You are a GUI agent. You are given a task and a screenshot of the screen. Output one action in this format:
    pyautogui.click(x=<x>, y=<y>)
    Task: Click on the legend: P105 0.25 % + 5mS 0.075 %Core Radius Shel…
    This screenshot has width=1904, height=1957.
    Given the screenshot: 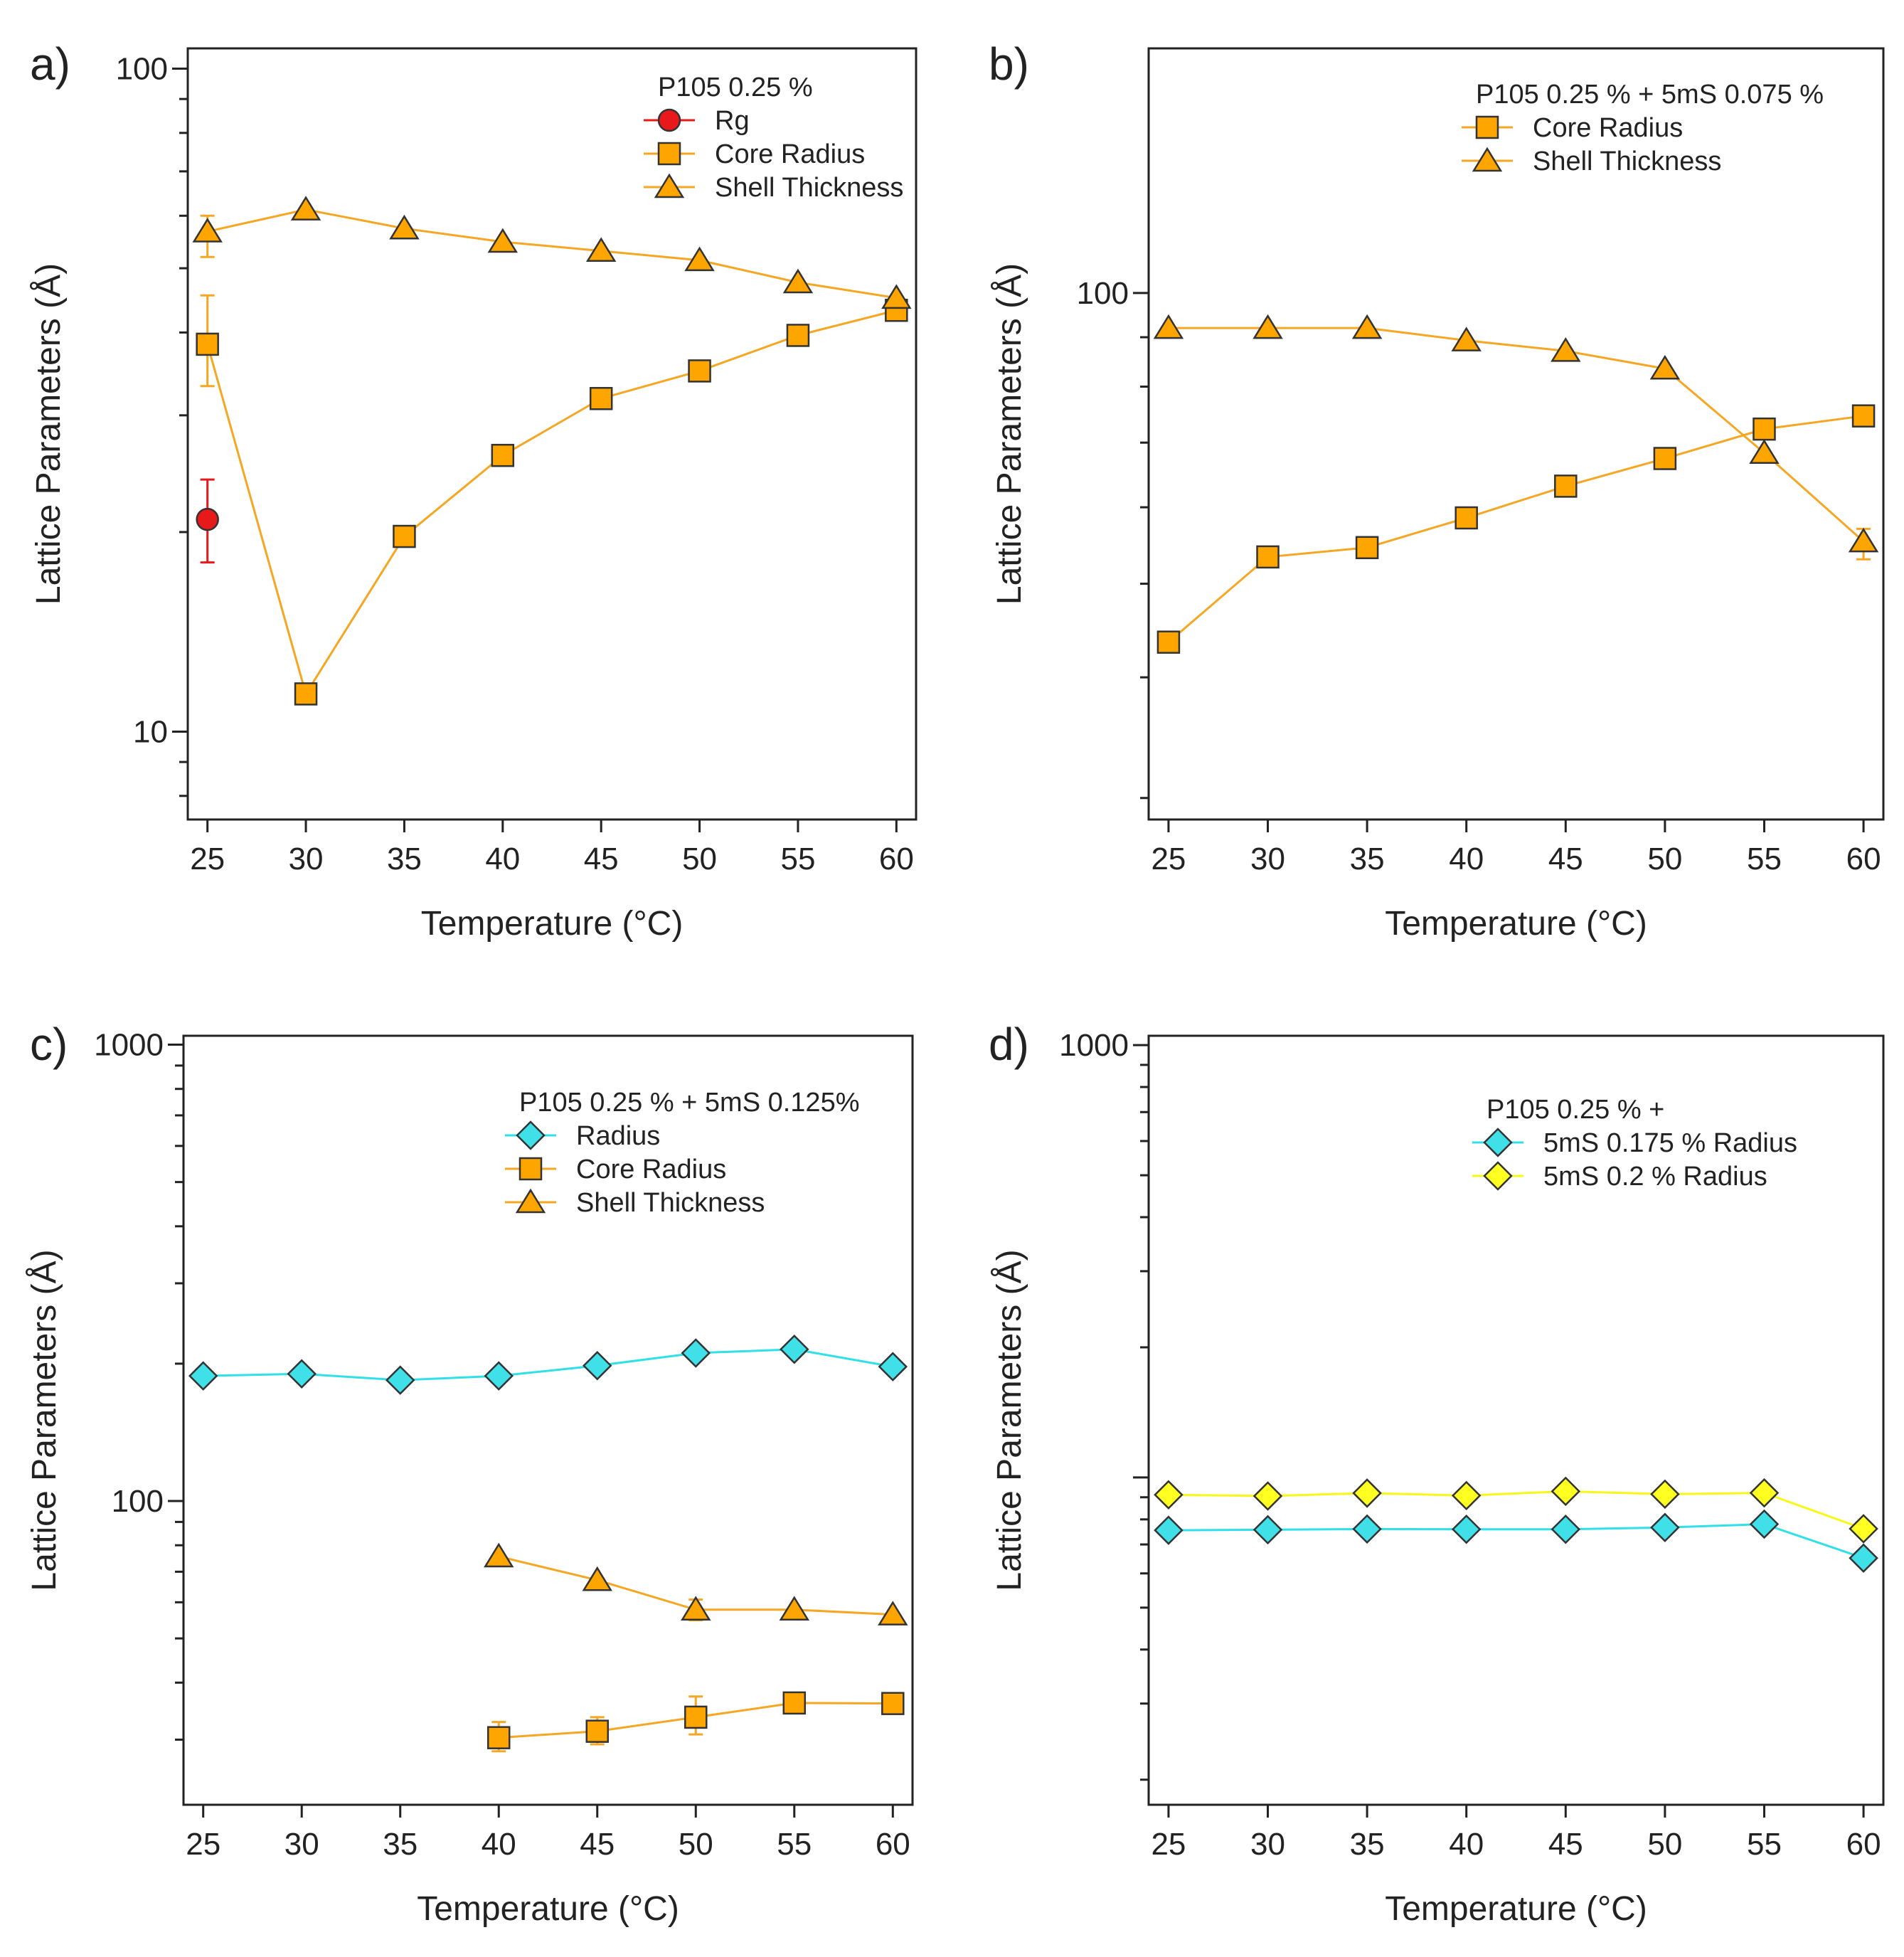 What is the action you would take?
    pyautogui.click(x=1643, y=128)
    